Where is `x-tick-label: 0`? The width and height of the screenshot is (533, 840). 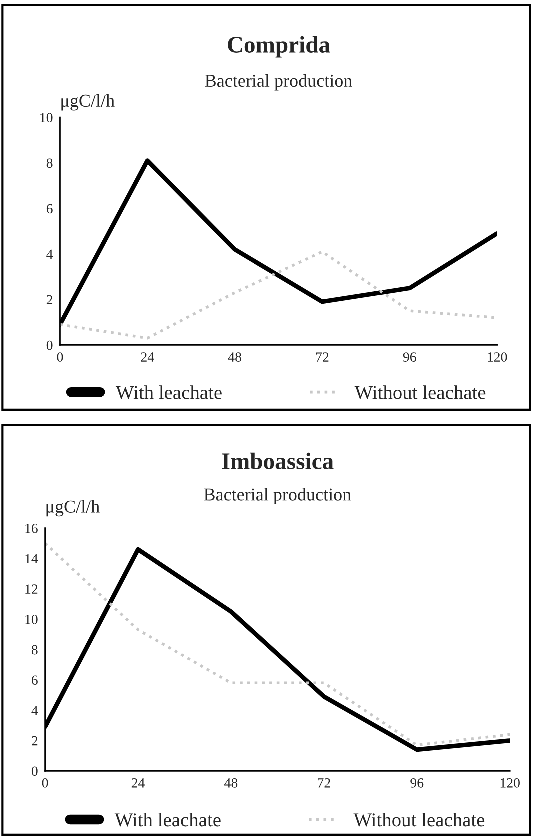 x-tick-label: 0 is located at coordinates (60, 357).